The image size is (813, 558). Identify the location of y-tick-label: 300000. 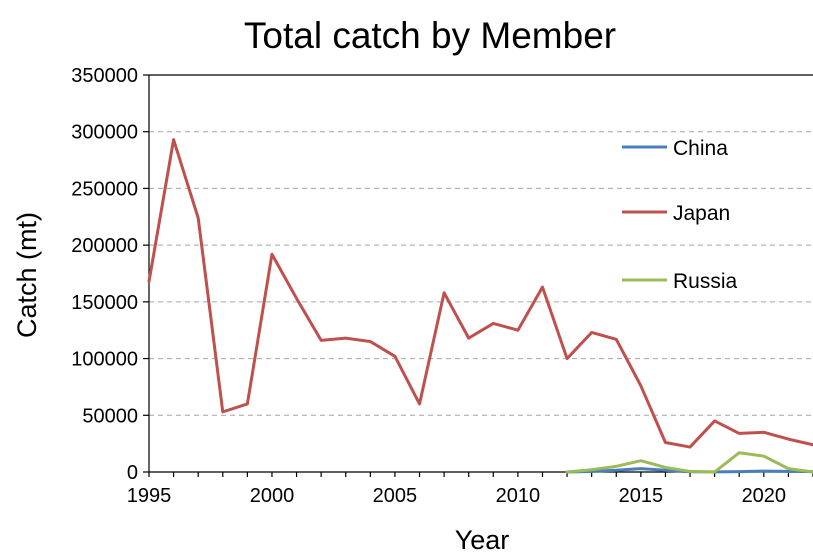
(104, 133).